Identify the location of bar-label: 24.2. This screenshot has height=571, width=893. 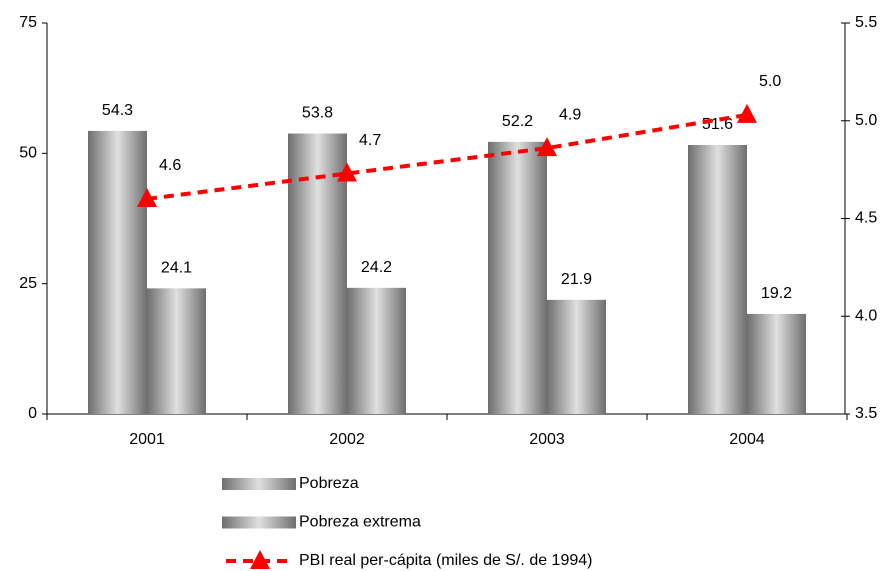
(376, 267).